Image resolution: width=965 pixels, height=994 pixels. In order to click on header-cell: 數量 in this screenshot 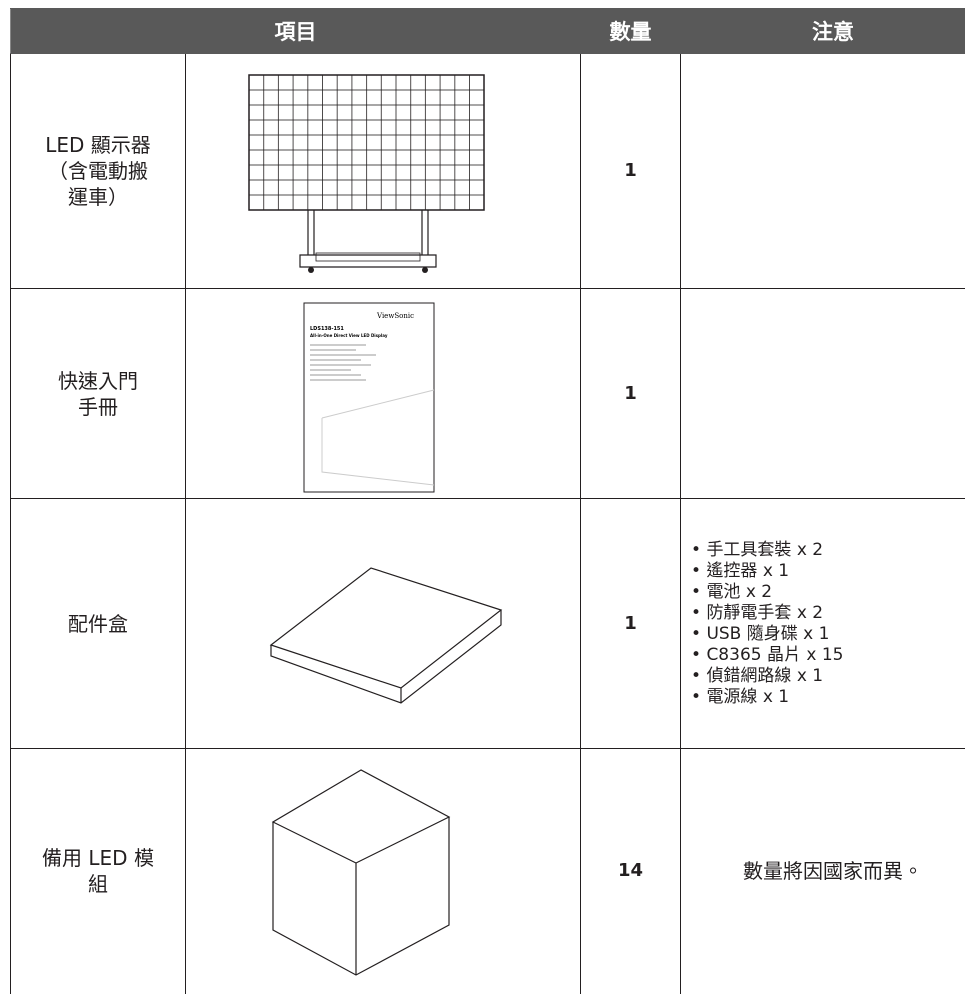, I will do `click(631, 31)`.